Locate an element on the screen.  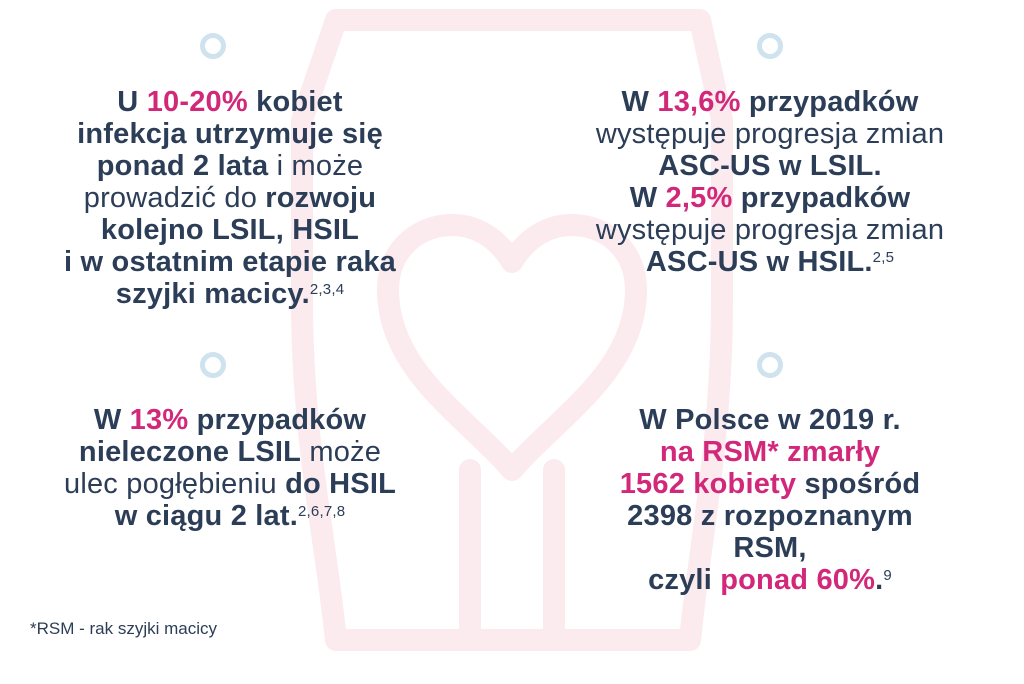
text: ASC-US w LSIL. is located at coordinates (770, 166).